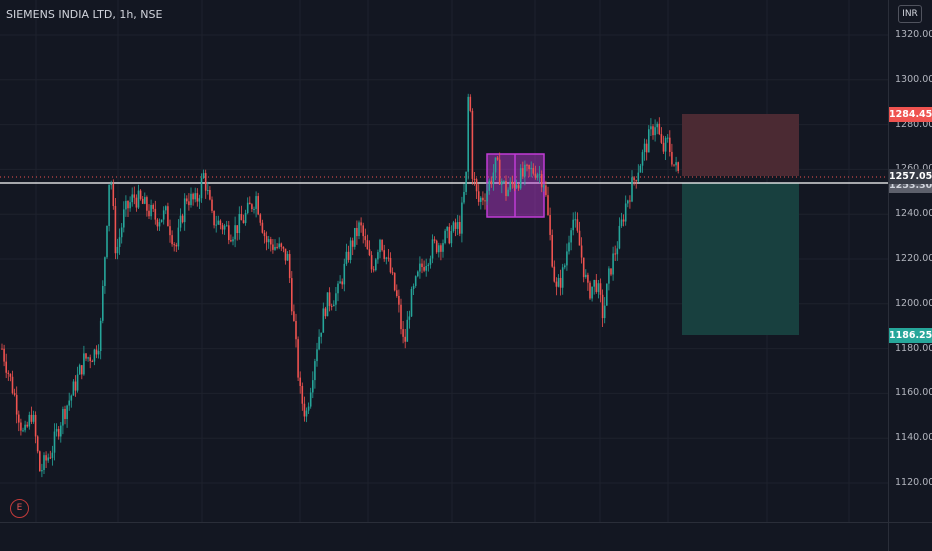 The height and width of the screenshot is (551, 932). What do you see at coordinates (910, 536) in the screenshot?
I see `axis-corner` at bounding box center [910, 536].